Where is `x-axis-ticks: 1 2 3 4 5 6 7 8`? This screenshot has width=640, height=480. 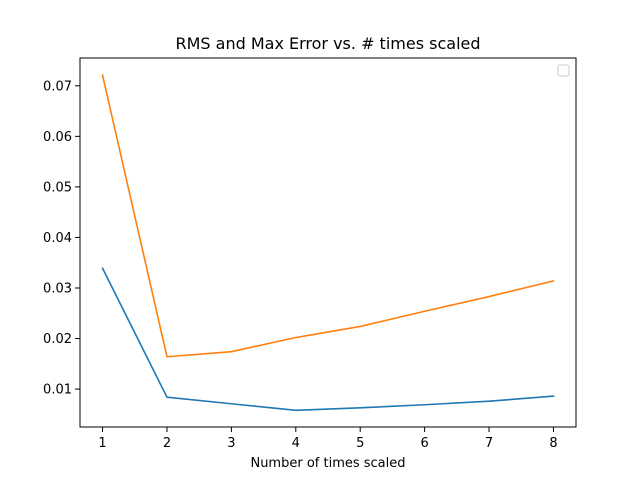 x-axis-ticks: 1 2 3 4 5 6 7 8 is located at coordinates (328, 439).